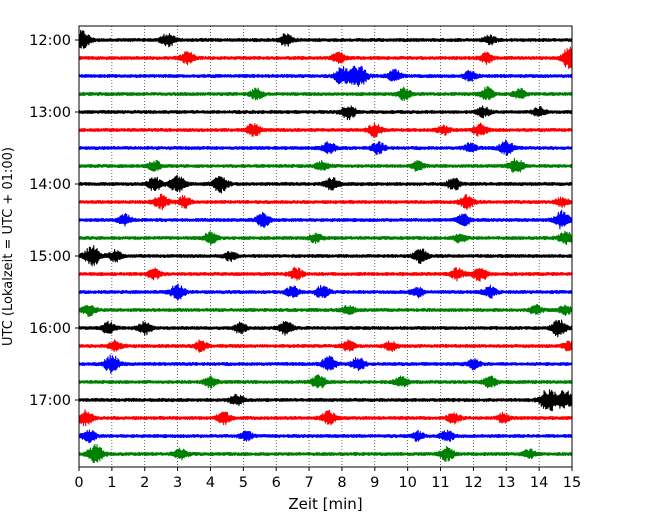  Describe the element at coordinates (177, 483) in the screenshot. I see `x-tick-label: 3` at that location.